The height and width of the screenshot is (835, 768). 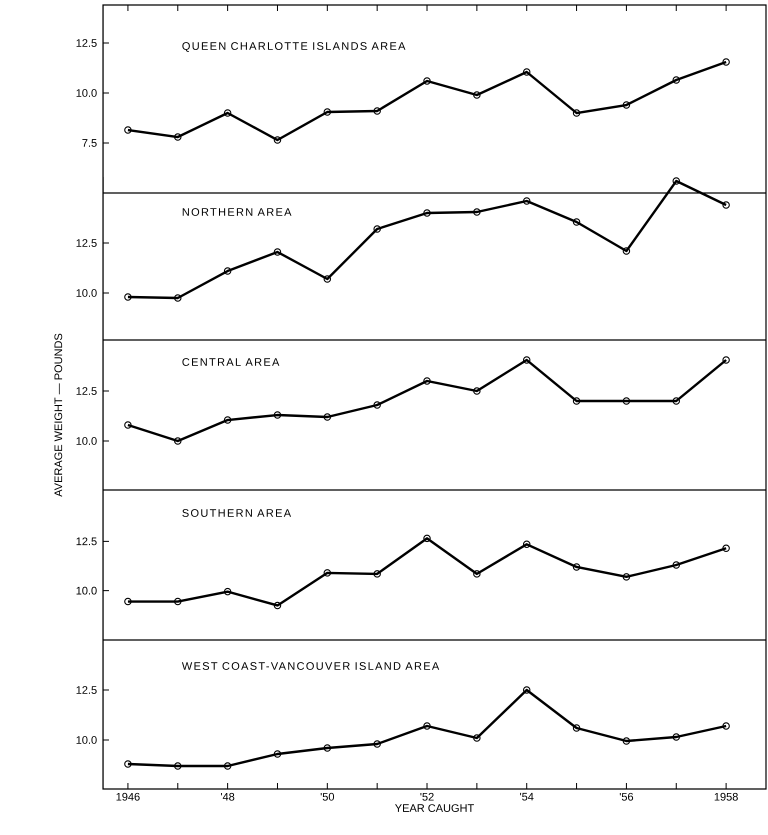 I want to click on x-tick-label: '56, so click(x=627, y=796).